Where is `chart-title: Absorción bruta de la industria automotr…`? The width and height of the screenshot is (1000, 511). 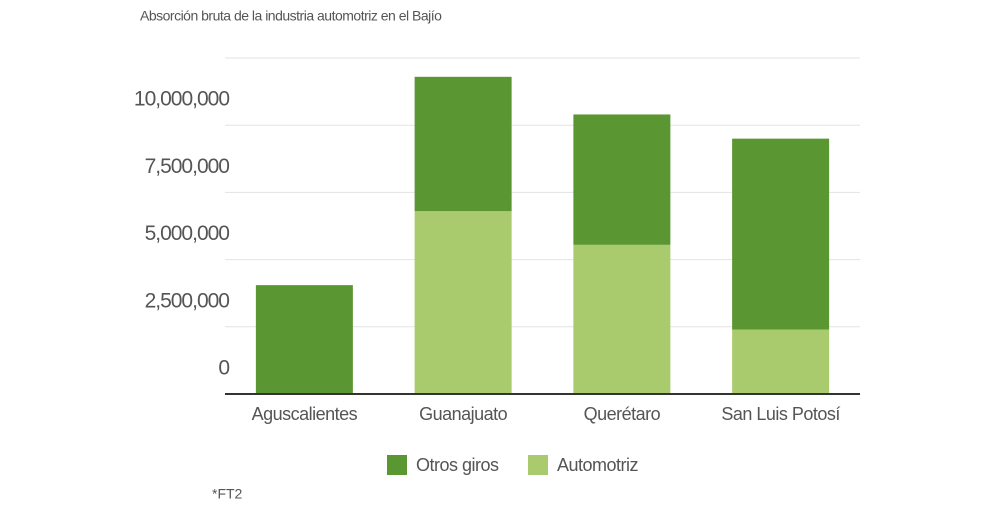 chart-title: Absorción bruta de la industria automotr… is located at coordinates (291, 16).